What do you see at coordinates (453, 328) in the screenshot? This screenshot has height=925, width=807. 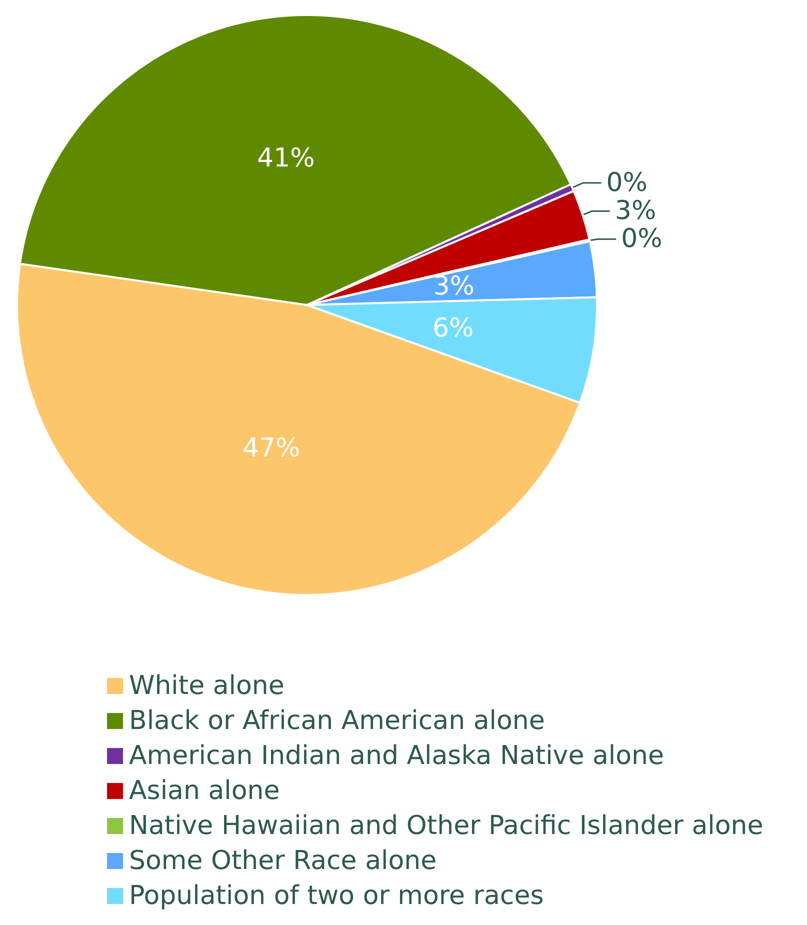 I see `data-label: 6%` at bounding box center [453, 328].